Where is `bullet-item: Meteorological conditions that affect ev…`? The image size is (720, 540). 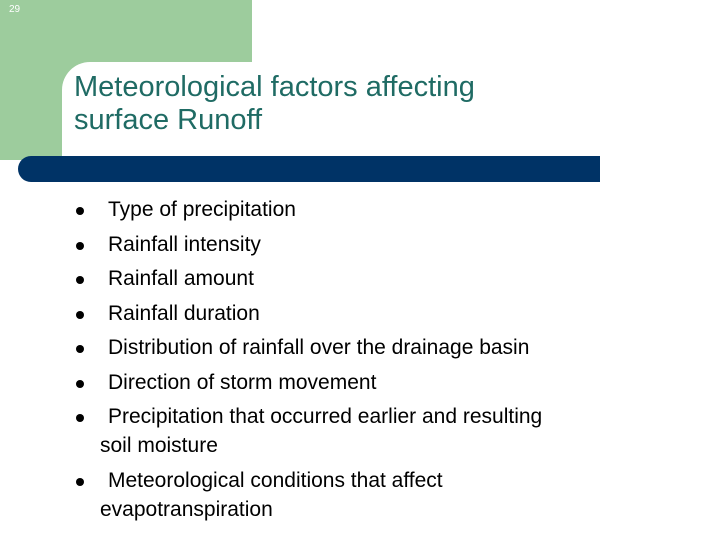 bullet-item: Meteorological conditions that affect ev… is located at coordinates (374, 495).